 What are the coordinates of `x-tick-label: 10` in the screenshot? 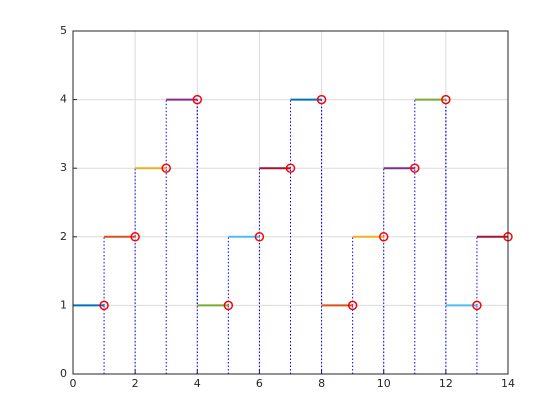 It's located at (384, 383).